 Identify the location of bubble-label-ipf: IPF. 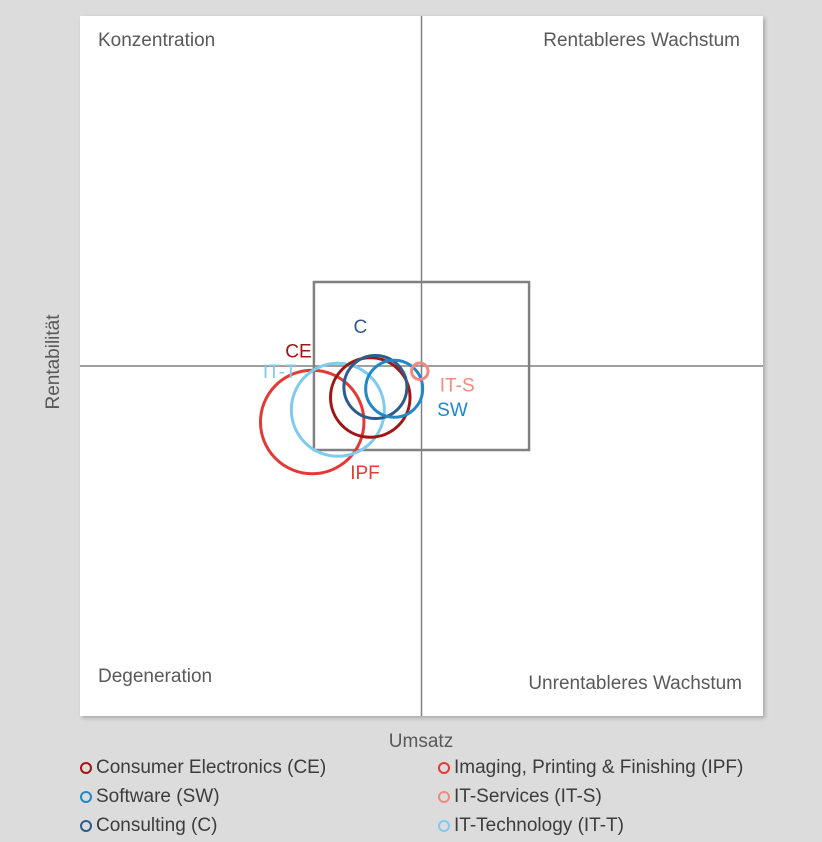
(365, 473).